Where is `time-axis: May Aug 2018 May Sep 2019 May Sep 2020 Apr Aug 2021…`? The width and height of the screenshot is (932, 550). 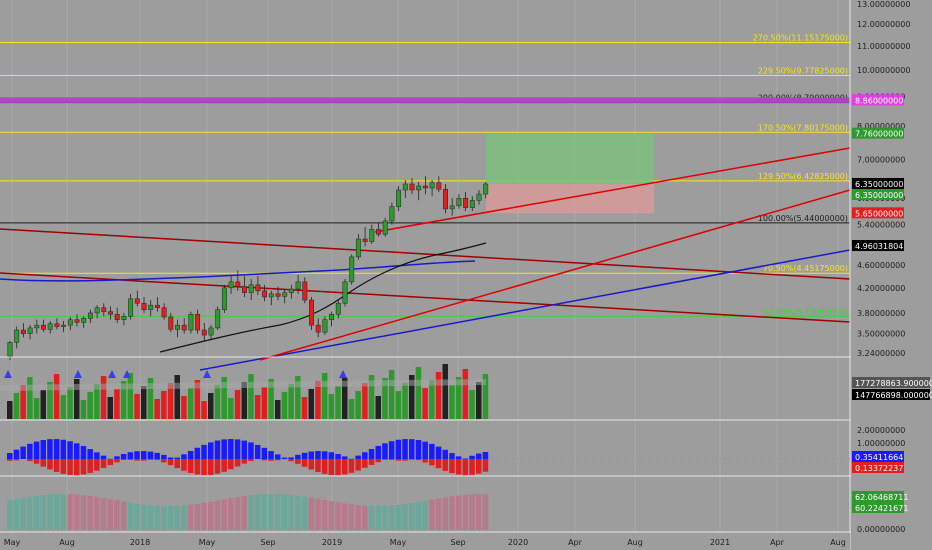 time-axis: May Aug 2018 May Sep 2019 May Sep 2020 Apr Aug 2021… is located at coordinates (425, 541).